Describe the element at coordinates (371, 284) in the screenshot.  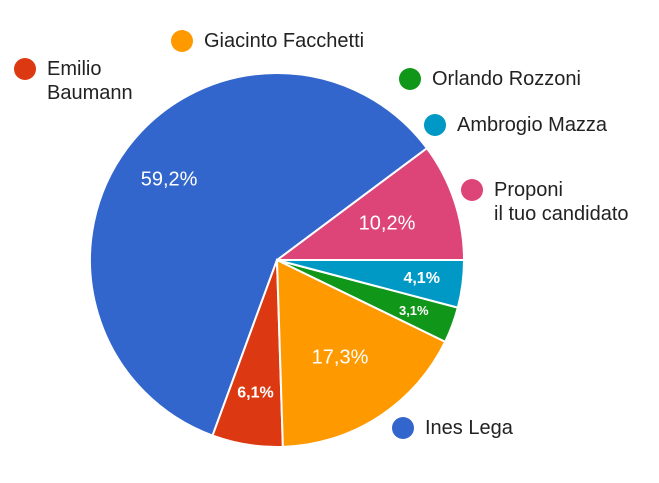
I see `pie-slice-ambrogio-mazza` at that location.